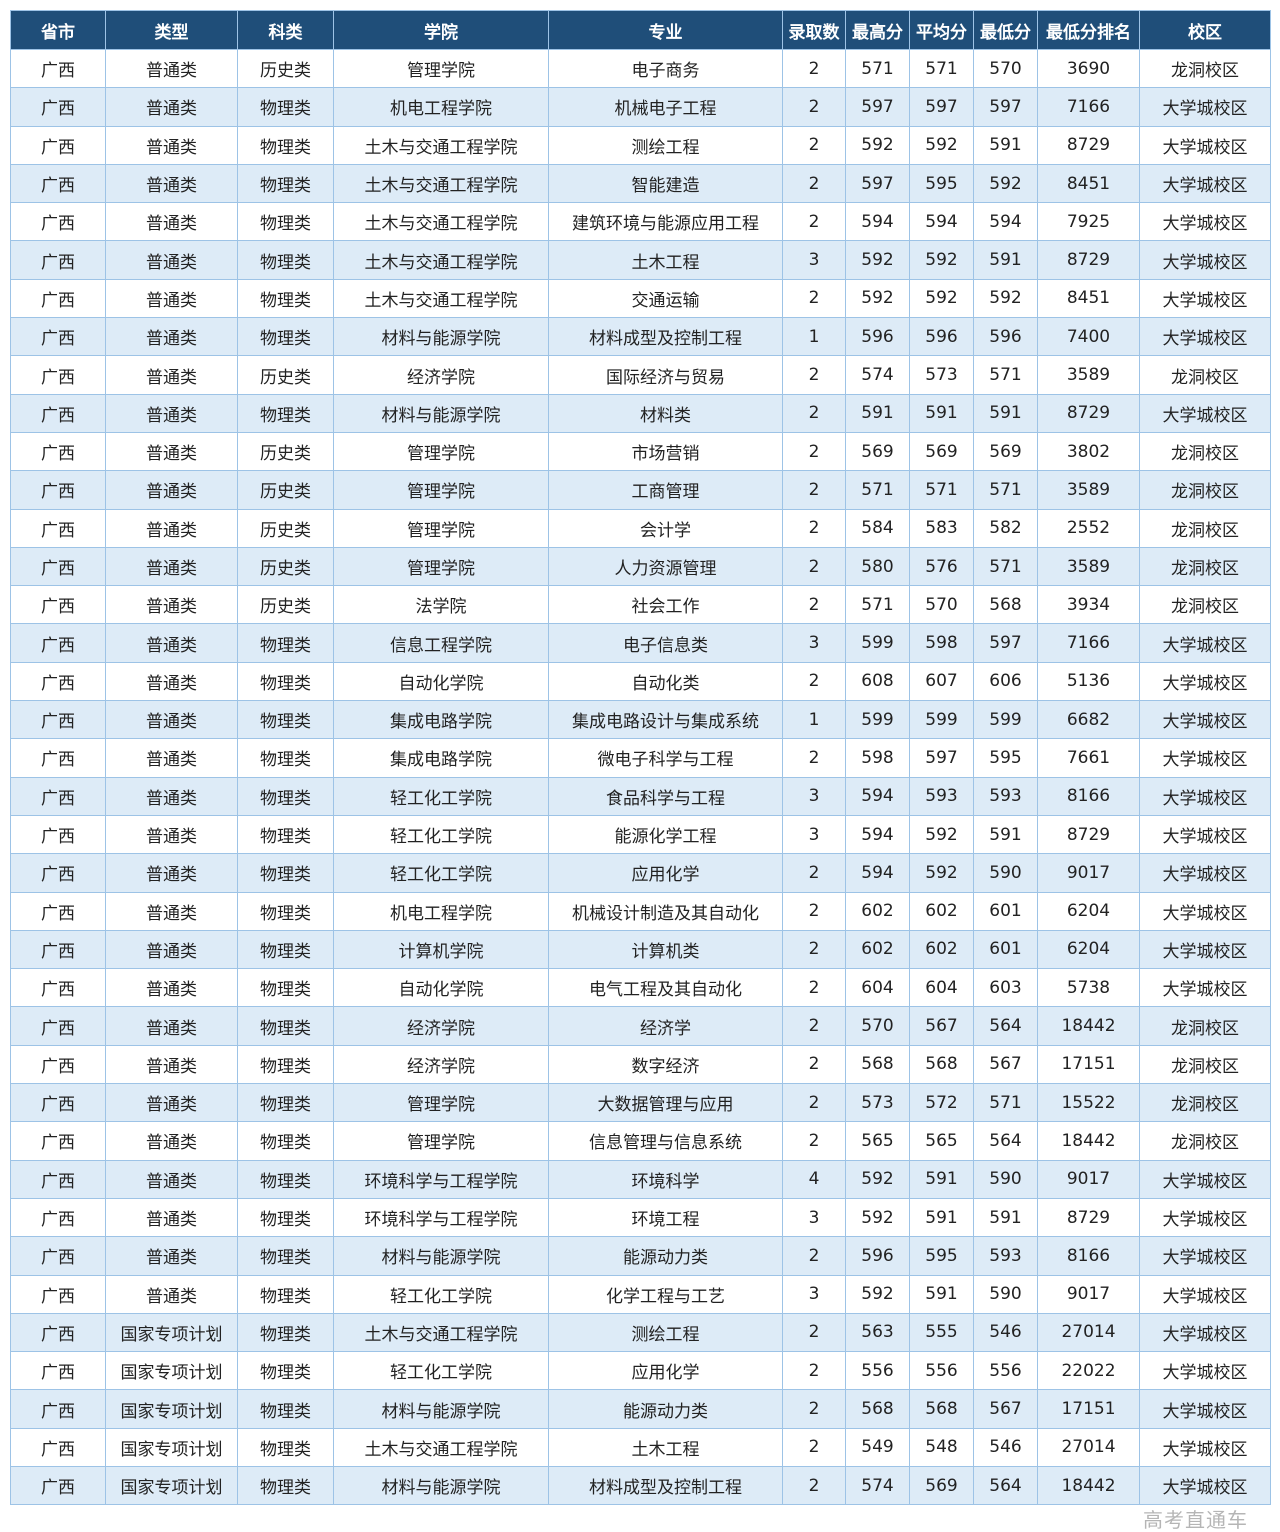  Describe the element at coordinates (877, 107) in the screenshot. I see `cell-max-score: 597` at that location.